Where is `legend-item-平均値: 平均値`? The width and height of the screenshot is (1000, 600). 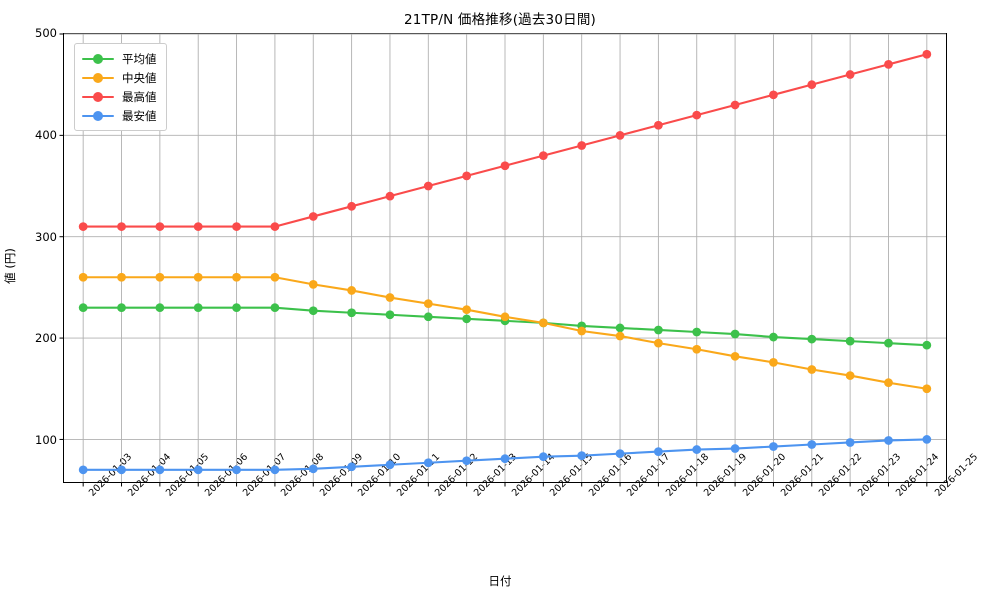 legend-item-平均値: 平均値 is located at coordinates (119, 58).